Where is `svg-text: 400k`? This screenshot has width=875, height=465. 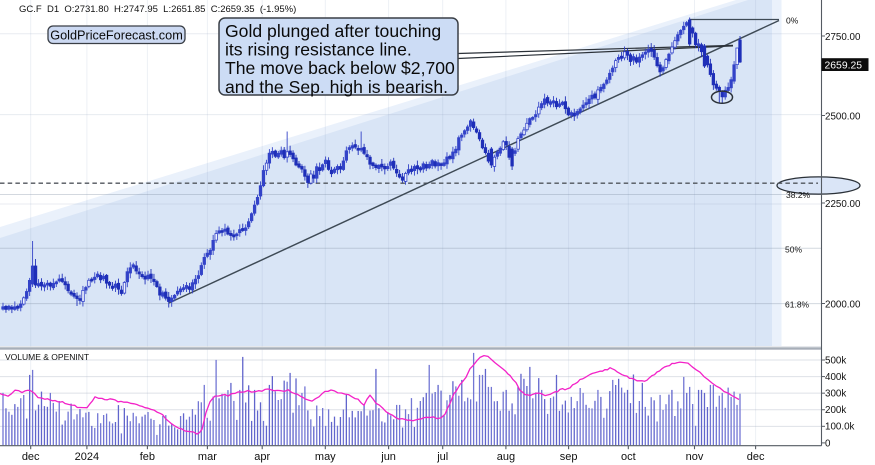 svg-text: 400k is located at coordinates (835, 377).